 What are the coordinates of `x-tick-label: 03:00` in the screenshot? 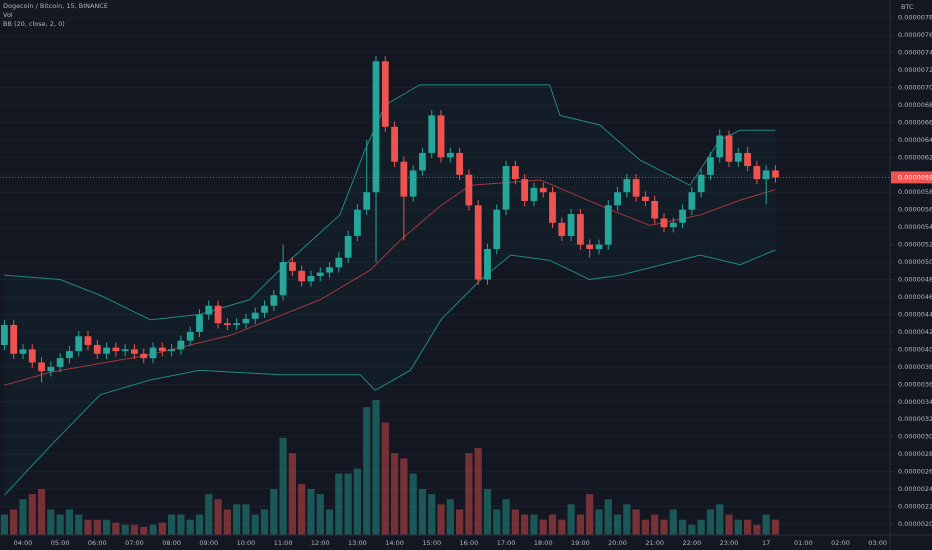 It's located at (877, 543).